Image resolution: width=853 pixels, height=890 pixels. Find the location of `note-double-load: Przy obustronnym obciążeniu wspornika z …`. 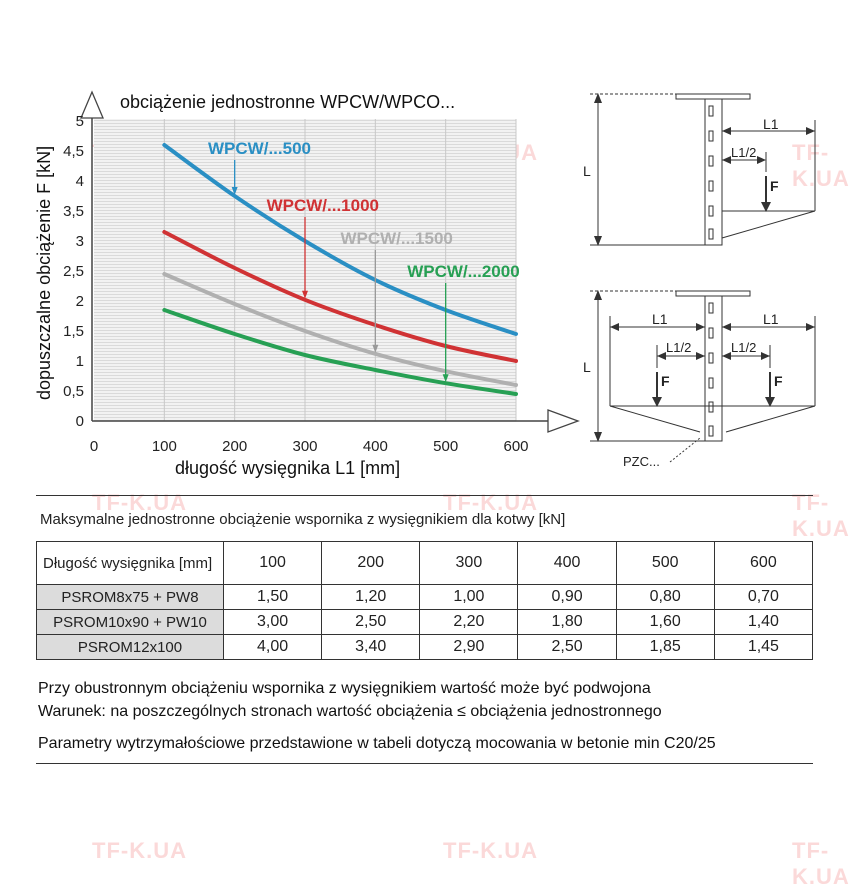

note-double-load: Przy obustronnym obciążeniu wspornika z … is located at coordinates (344, 688).